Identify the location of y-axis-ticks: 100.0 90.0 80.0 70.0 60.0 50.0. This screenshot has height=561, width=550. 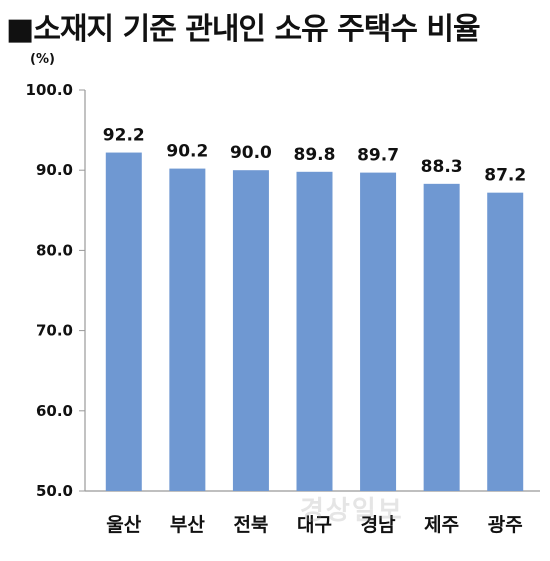
(55, 290).